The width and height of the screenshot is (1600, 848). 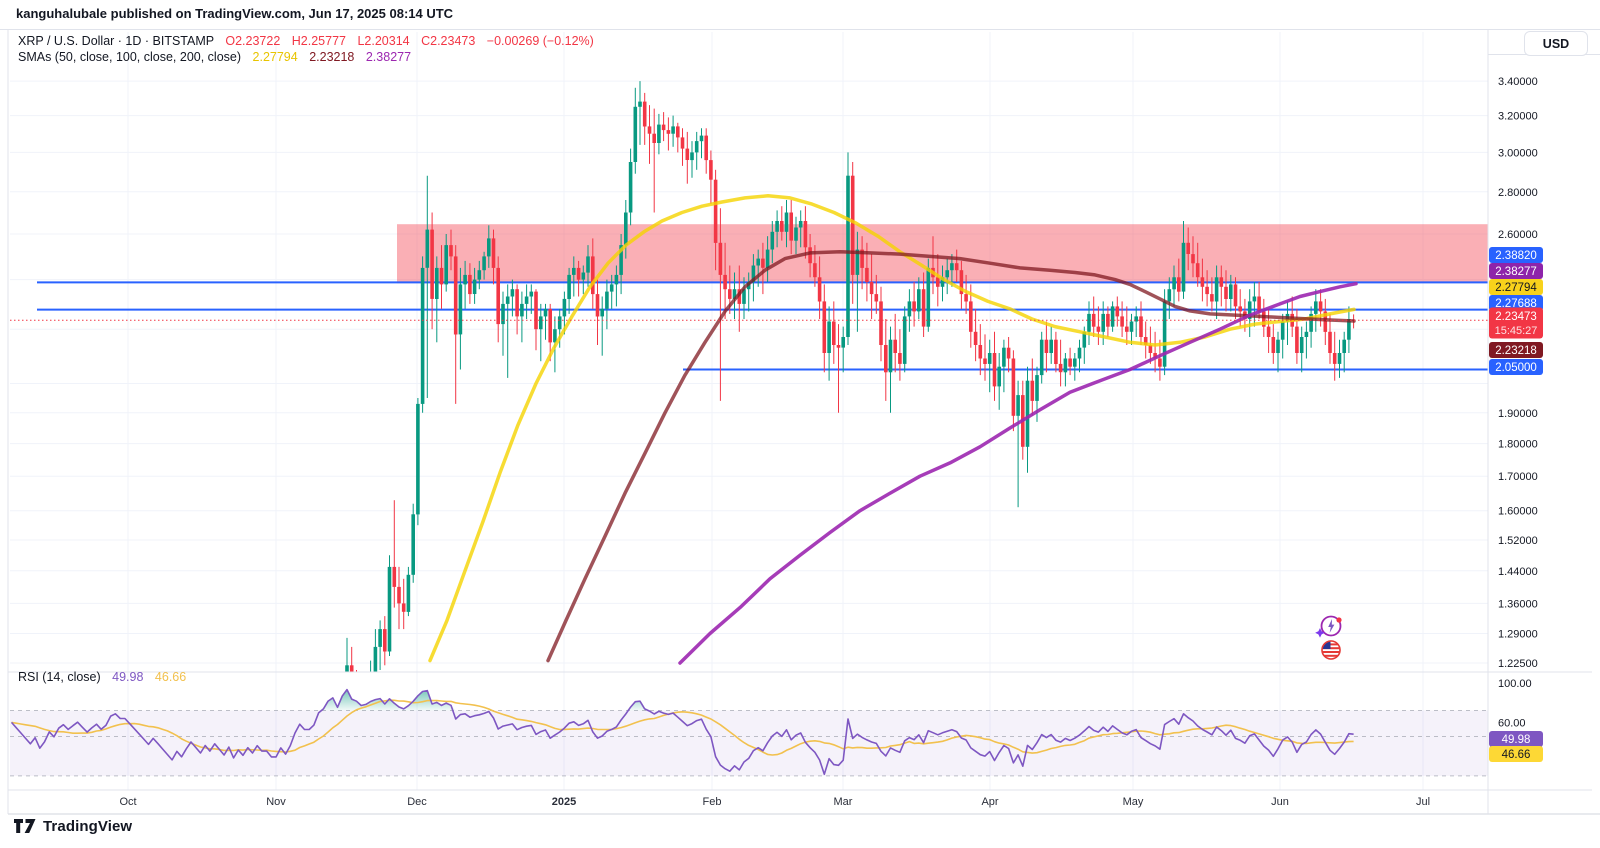 What do you see at coordinates (1518, 82) in the screenshot?
I see `price-tick-label: 3.40000` at bounding box center [1518, 82].